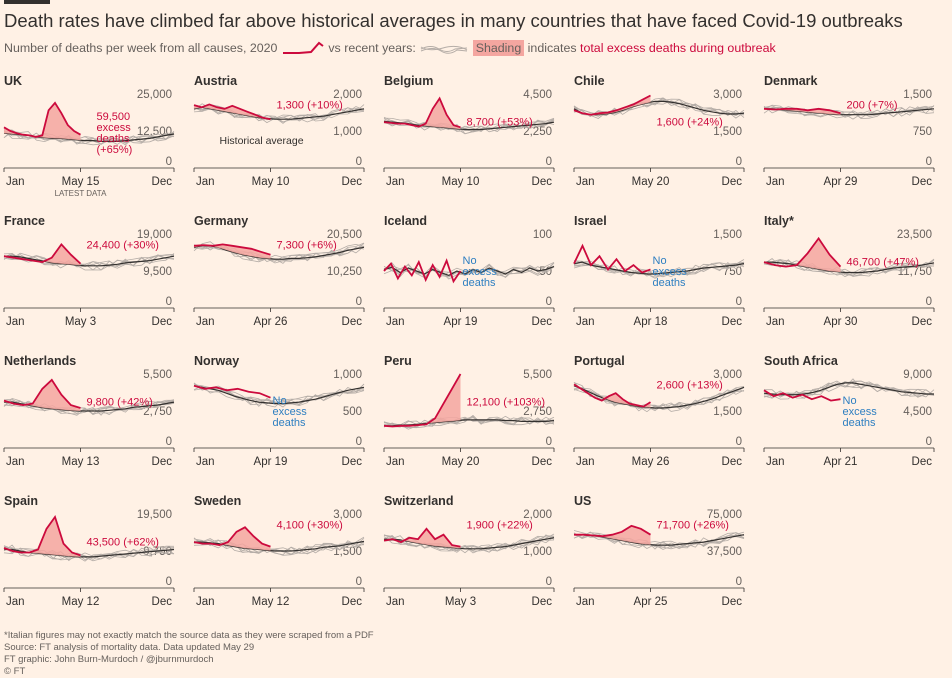  What do you see at coordinates (917, 412) in the screenshot?
I see `y-tick-label: 4,500` at bounding box center [917, 412].